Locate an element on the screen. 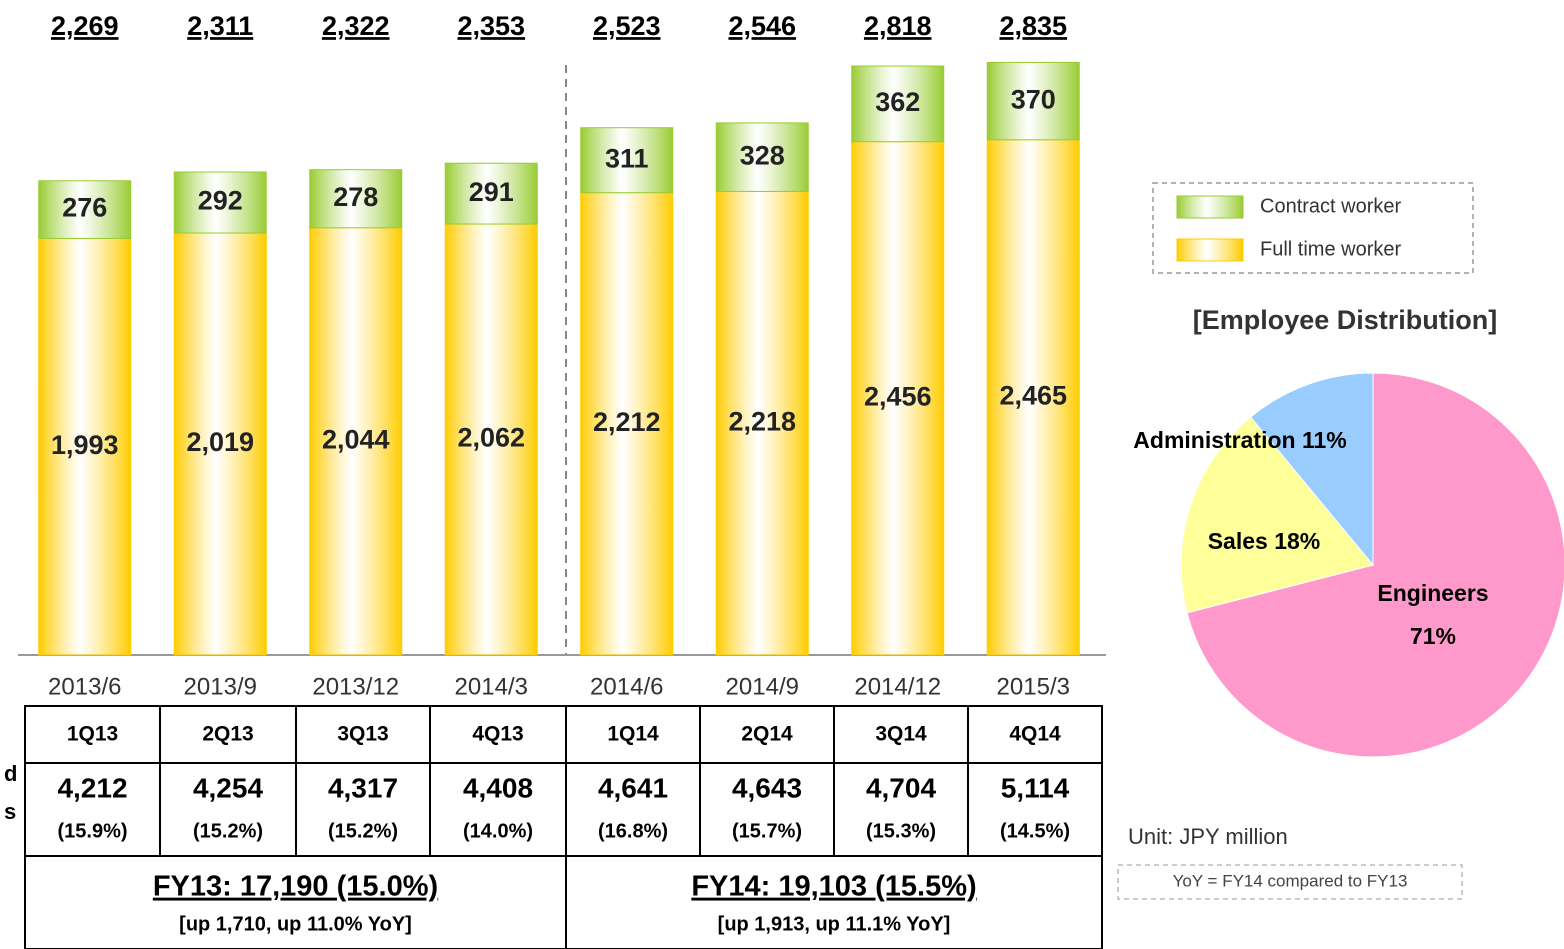 The width and height of the screenshot is (1564, 949). sales-value: 4,408 is located at coordinates (498, 787).